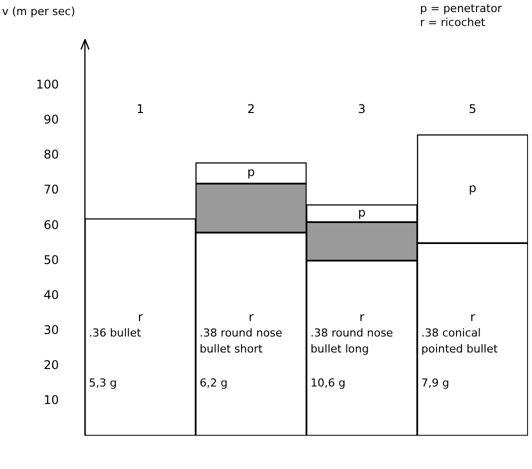 This screenshot has width=532, height=469. Describe the element at coordinates (51, 155) in the screenshot. I see `y-tick-label: 80` at that location.